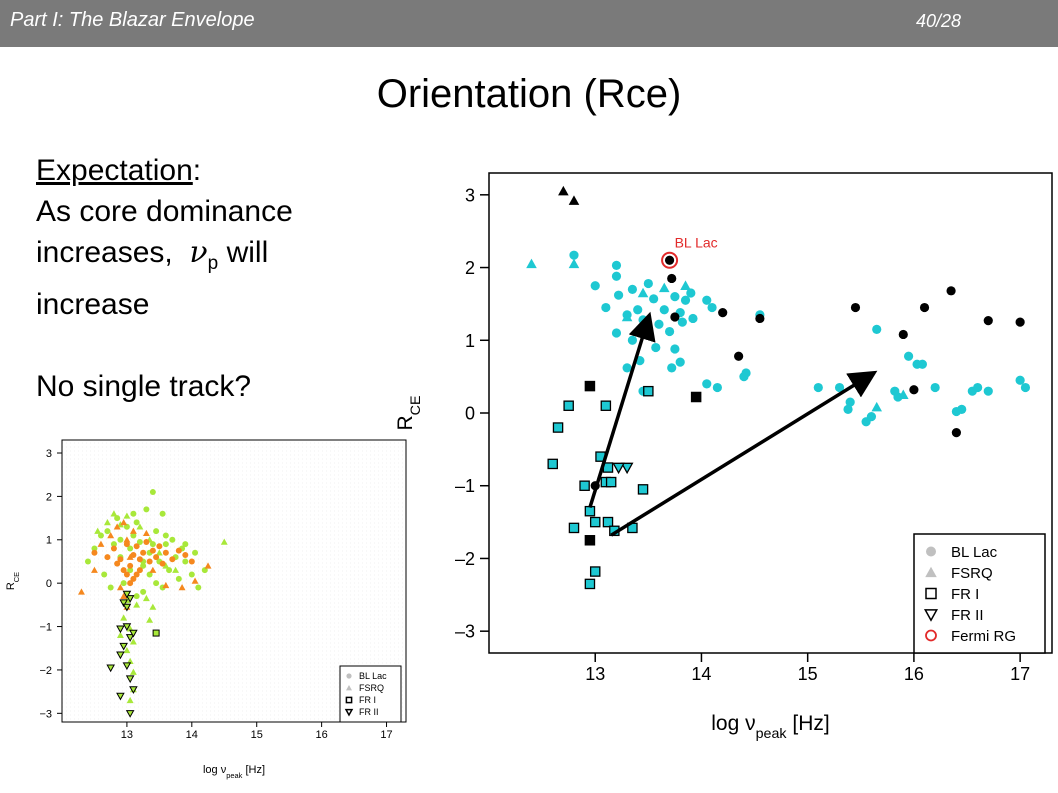 The height and width of the screenshot is (793, 1058). I want to click on nu-symbol: ν, so click(198, 252).